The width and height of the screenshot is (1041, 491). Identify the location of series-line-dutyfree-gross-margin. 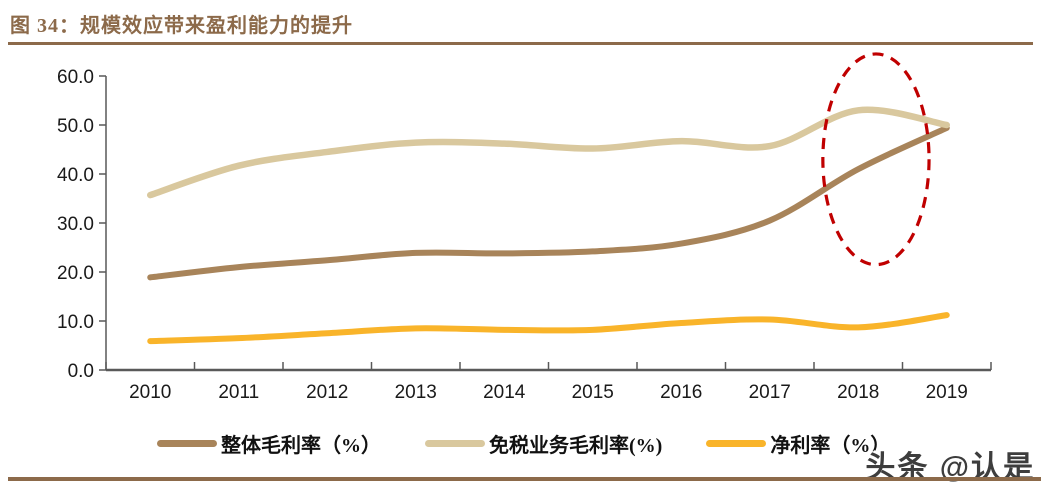
(548, 152).